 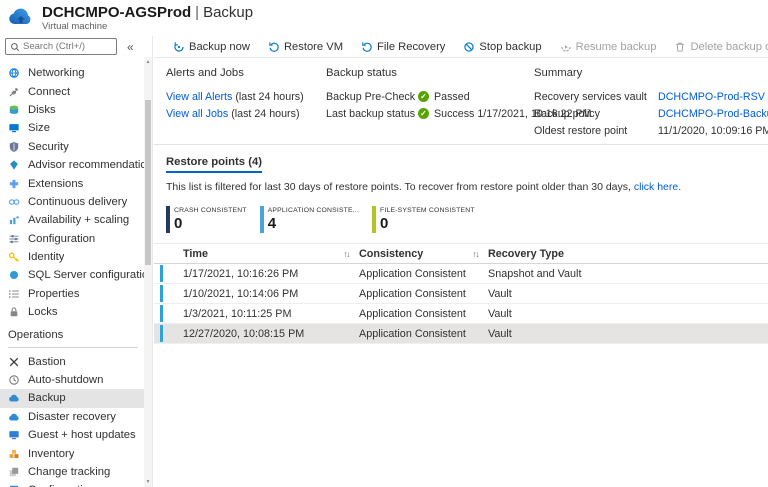 I want to click on search-input, so click(x=67, y=46).